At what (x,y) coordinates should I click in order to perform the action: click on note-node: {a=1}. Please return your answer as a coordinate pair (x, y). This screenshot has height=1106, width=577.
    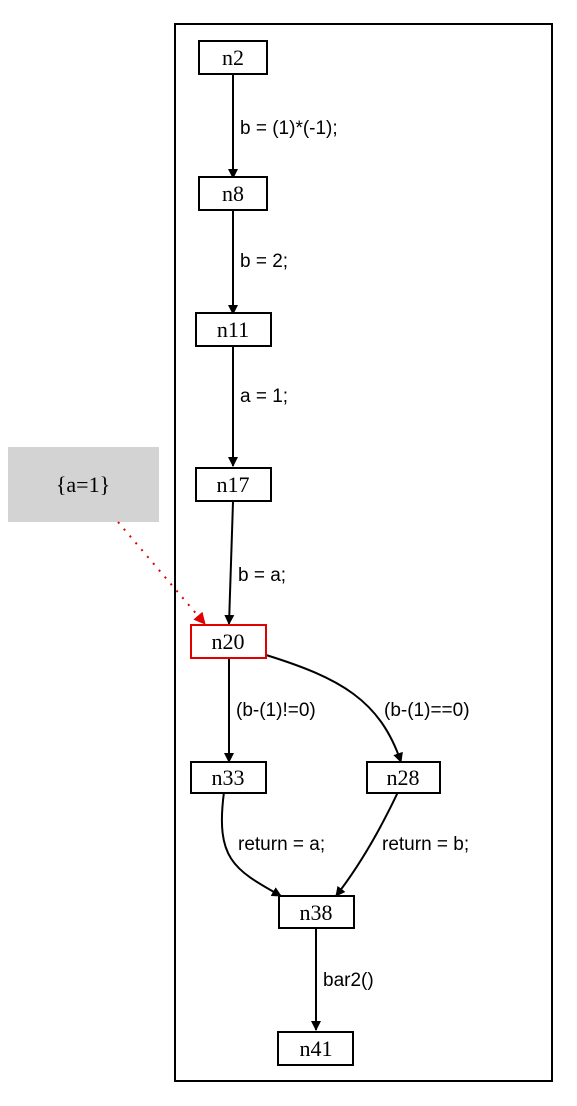
    Looking at the image, I should click on (83, 484).